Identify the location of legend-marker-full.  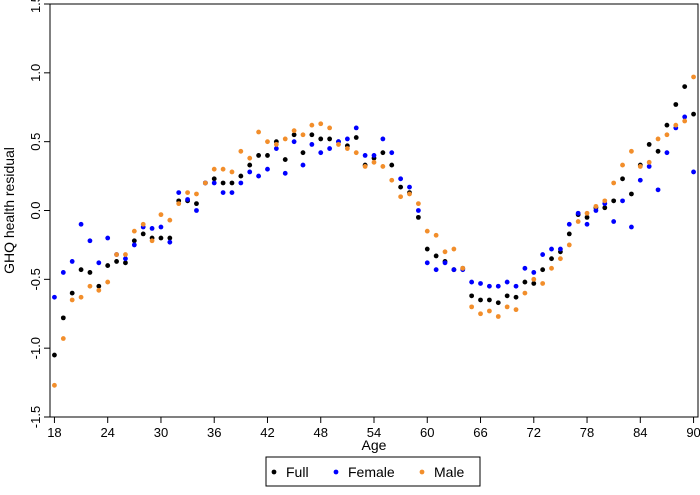
(274, 472).